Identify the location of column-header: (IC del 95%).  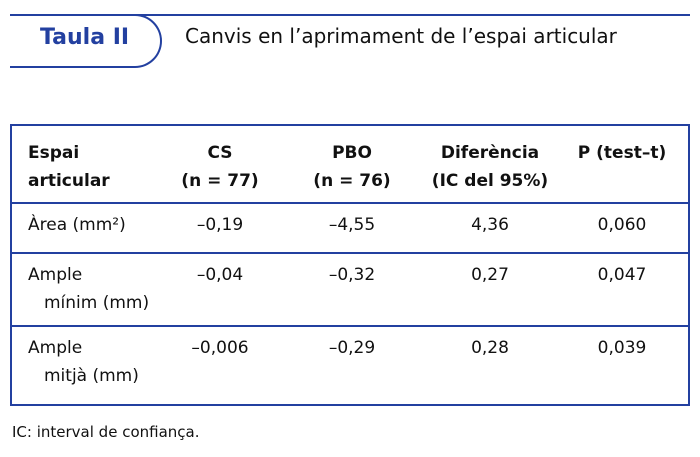
(490, 181).